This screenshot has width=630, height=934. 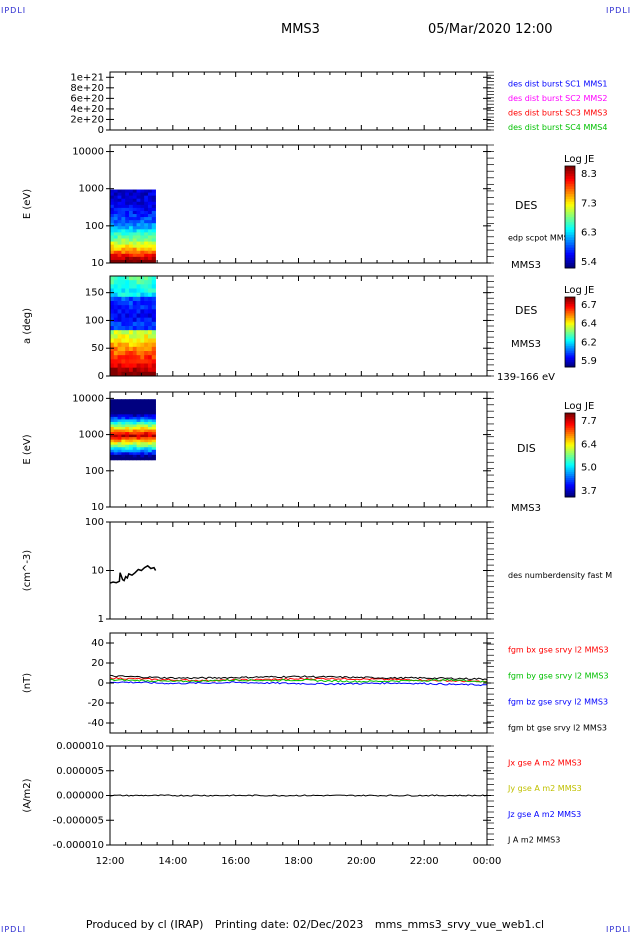 What do you see at coordinates (490, 29) in the screenshot?
I see `page-datetime: 05/Mar/2020 12:00` at bounding box center [490, 29].